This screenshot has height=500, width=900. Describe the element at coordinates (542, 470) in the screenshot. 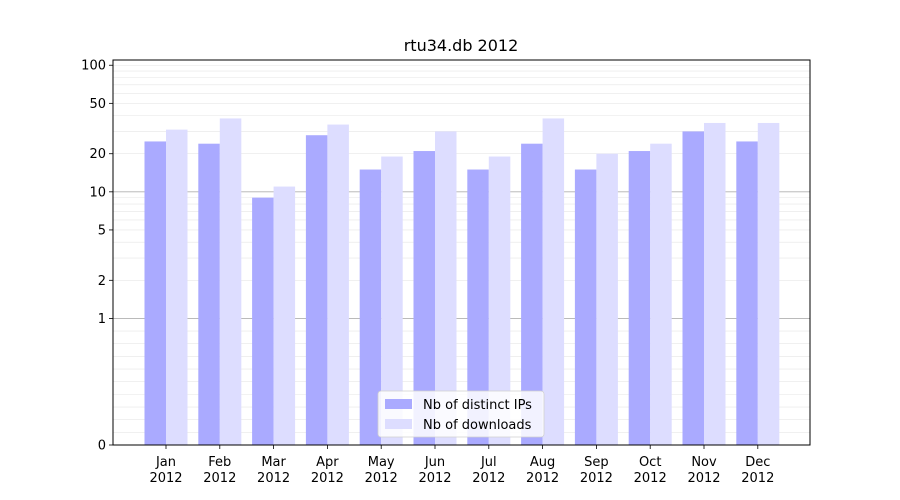

I see `x-tick-label: Aug 2012` at that location.